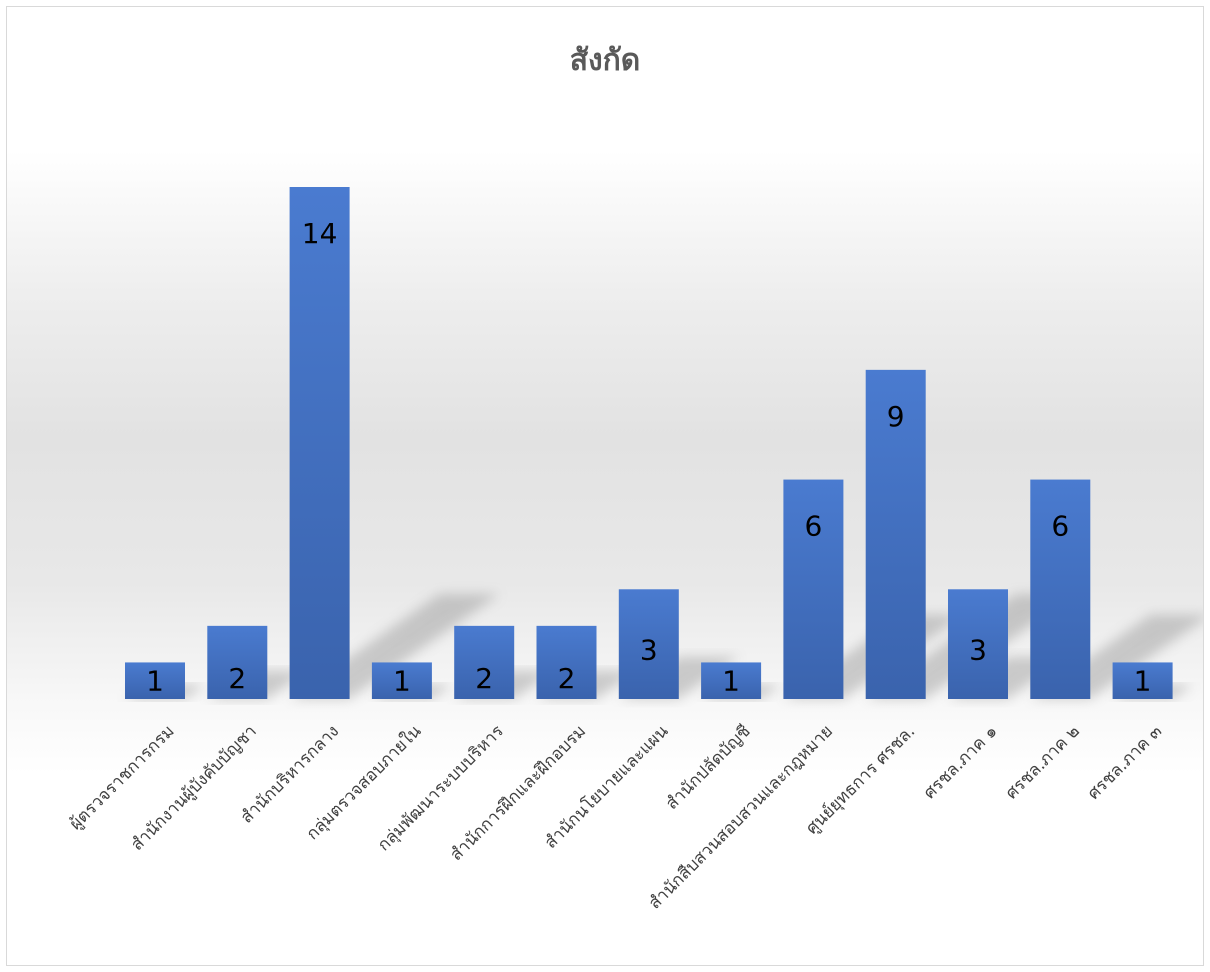  Describe the element at coordinates (708, 767) in the screenshot. I see `x-tick-label: สำนักปลัดบัญชี` at that location.